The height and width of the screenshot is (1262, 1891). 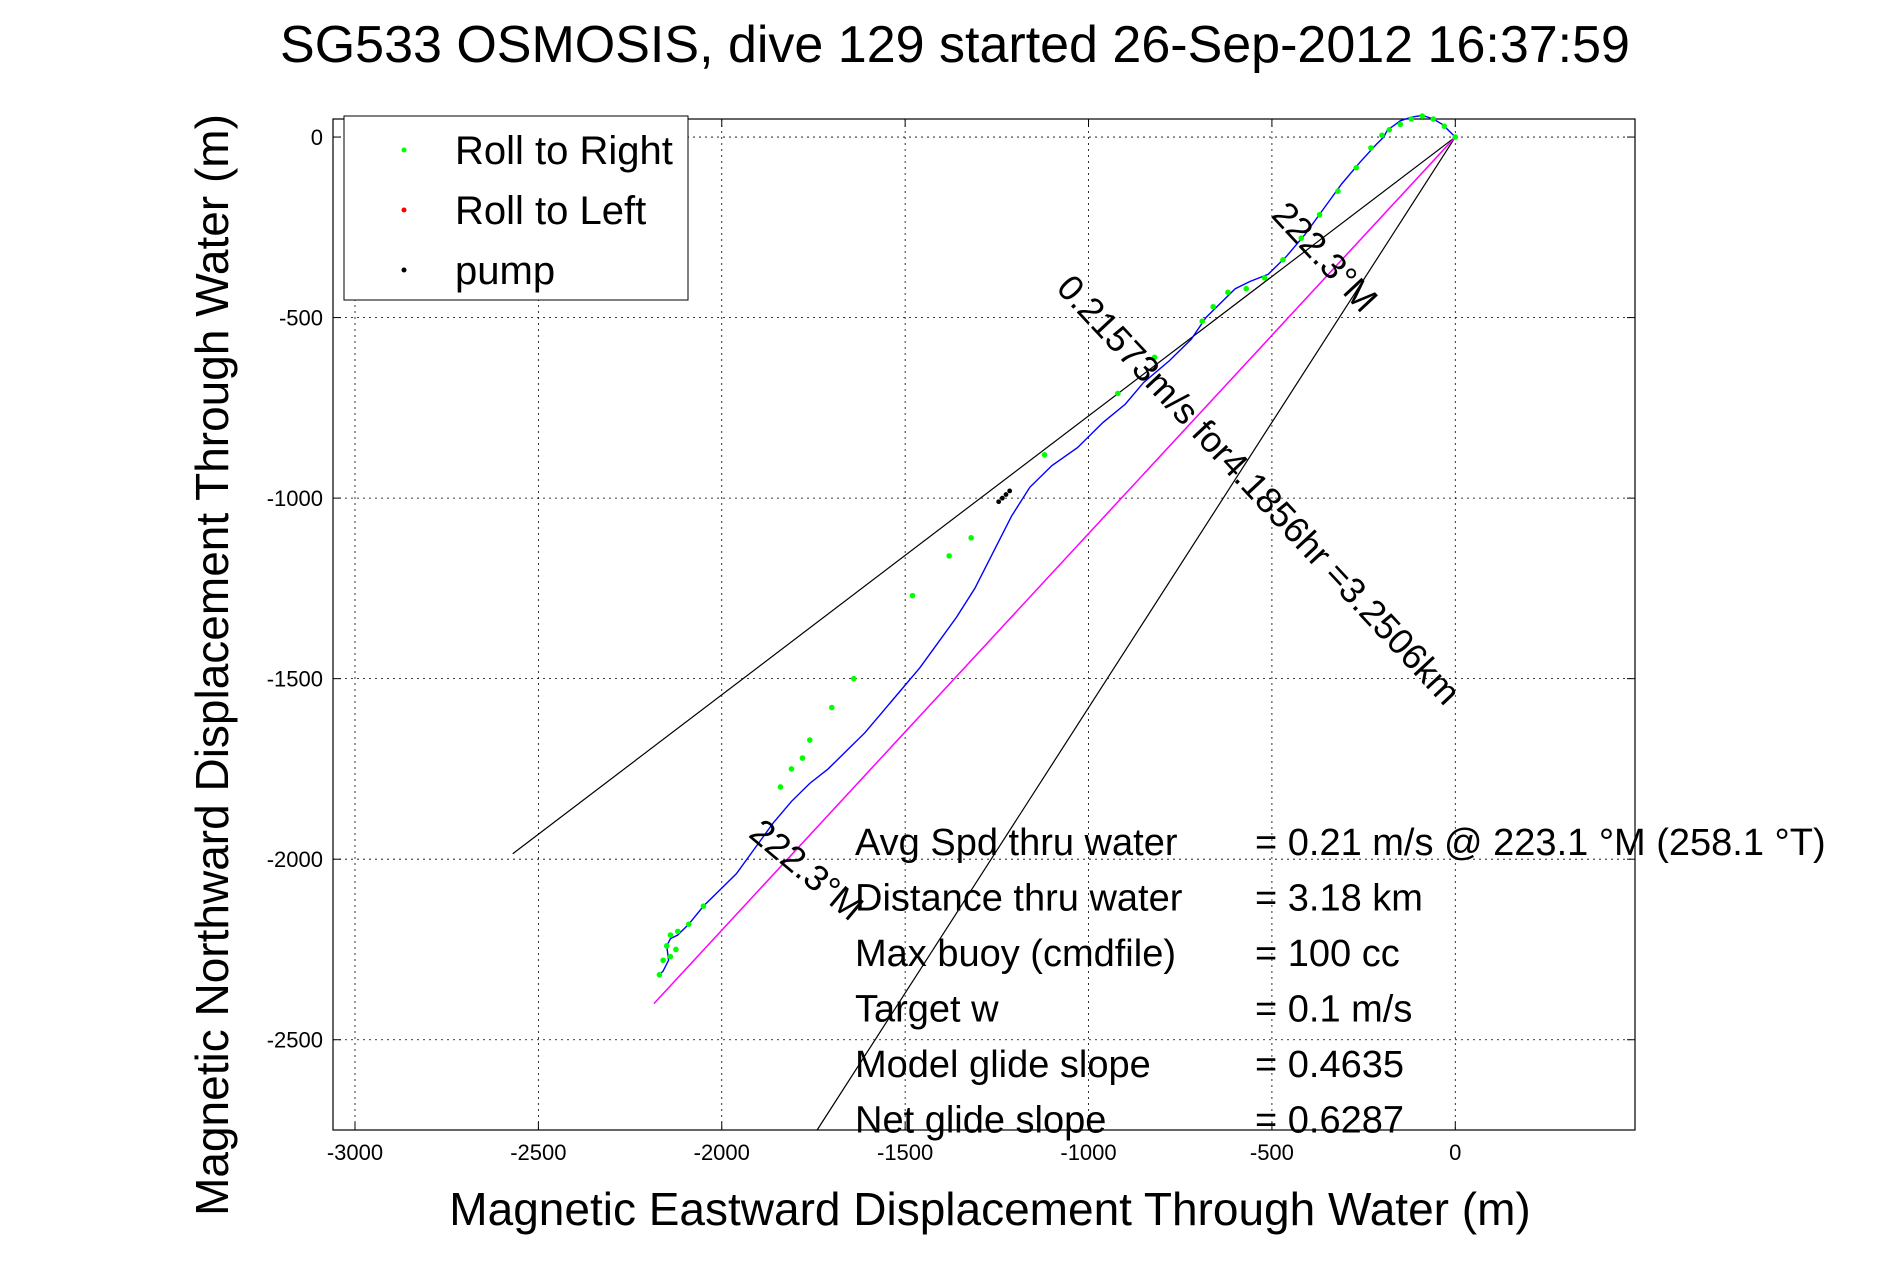 I want to click on x-tick-label: 0, so click(x=1455, y=1152).